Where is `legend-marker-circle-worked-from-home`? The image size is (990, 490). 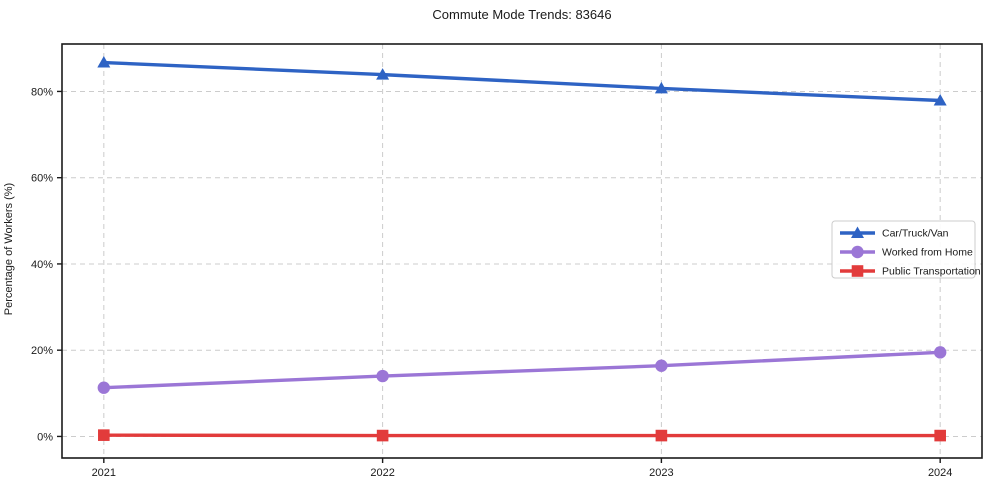 legend-marker-circle-worked-from-home is located at coordinates (857, 252).